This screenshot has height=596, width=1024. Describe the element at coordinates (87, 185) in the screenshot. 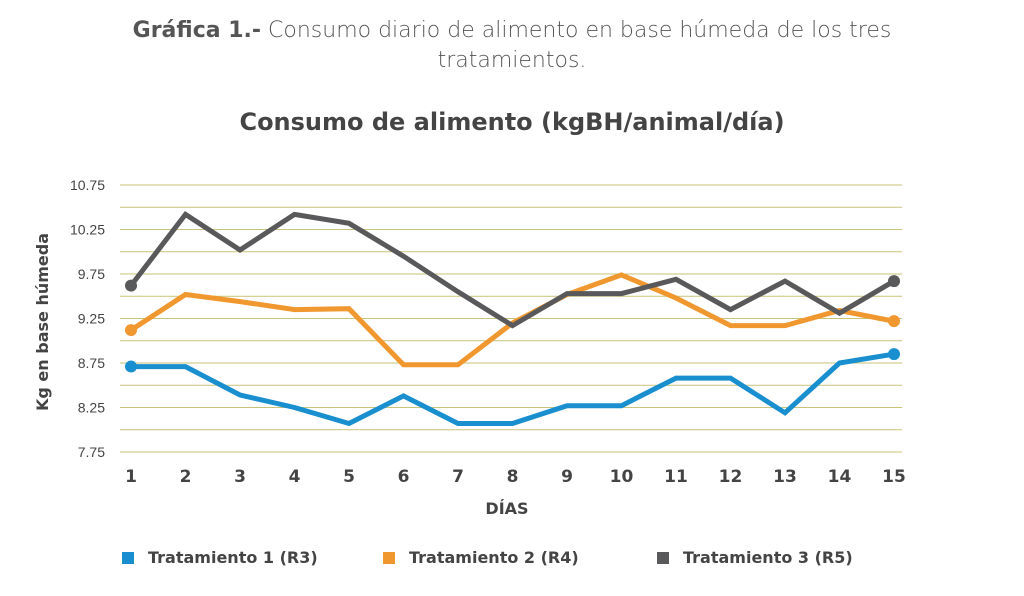

I see `y-tick-label: 10.75` at that location.